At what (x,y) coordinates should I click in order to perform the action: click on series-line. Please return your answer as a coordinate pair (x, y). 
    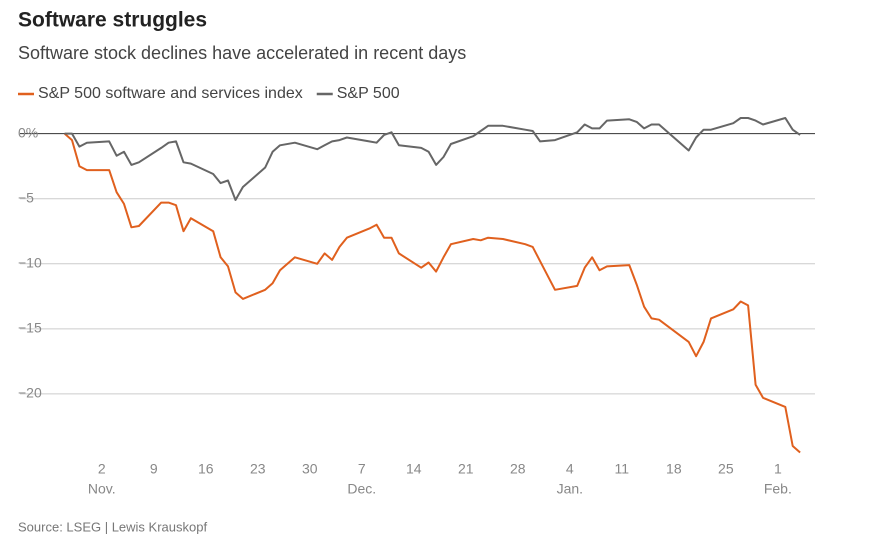
    Looking at the image, I should click on (432, 159).